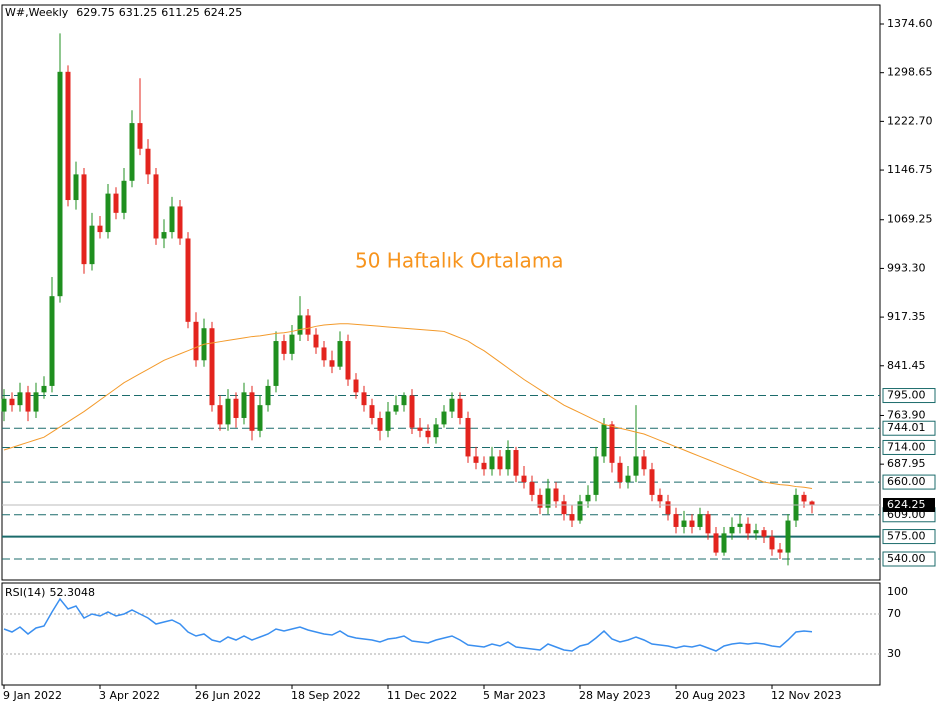 Image resolution: width=939 pixels, height=713 pixels. What do you see at coordinates (180, 12) in the screenshot?
I see `last-low: 611.25` at bounding box center [180, 12].